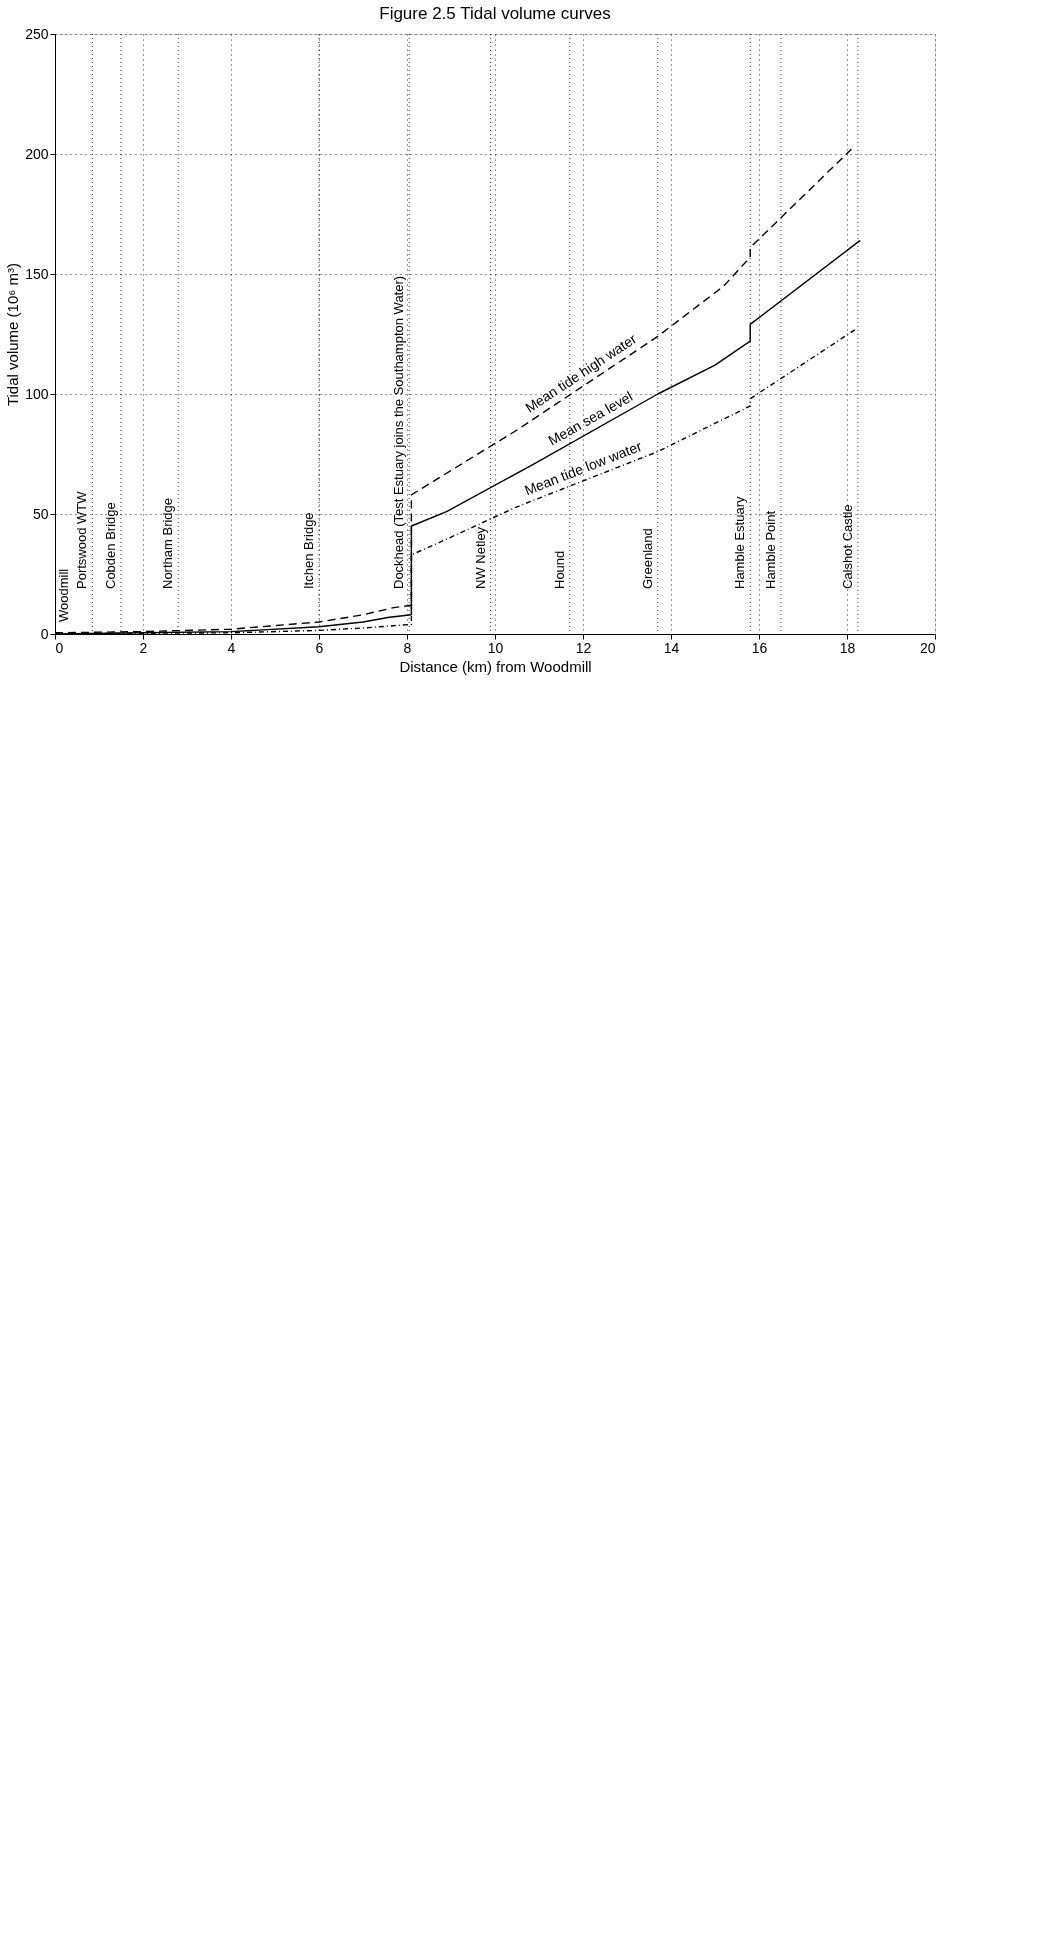 The width and height of the screenshot is (1056, 1933). Describe the element at coordinates (583, 647) in the screenshot. I see `x-tick-label: 12` at that location.